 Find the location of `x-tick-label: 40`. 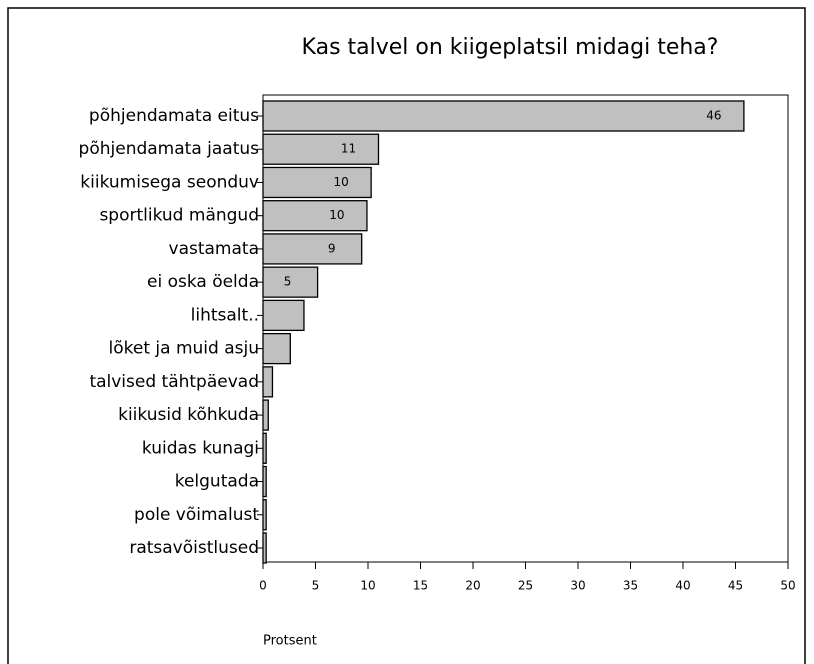

x-tick-label: 40 is located at coordinates (682, 586).